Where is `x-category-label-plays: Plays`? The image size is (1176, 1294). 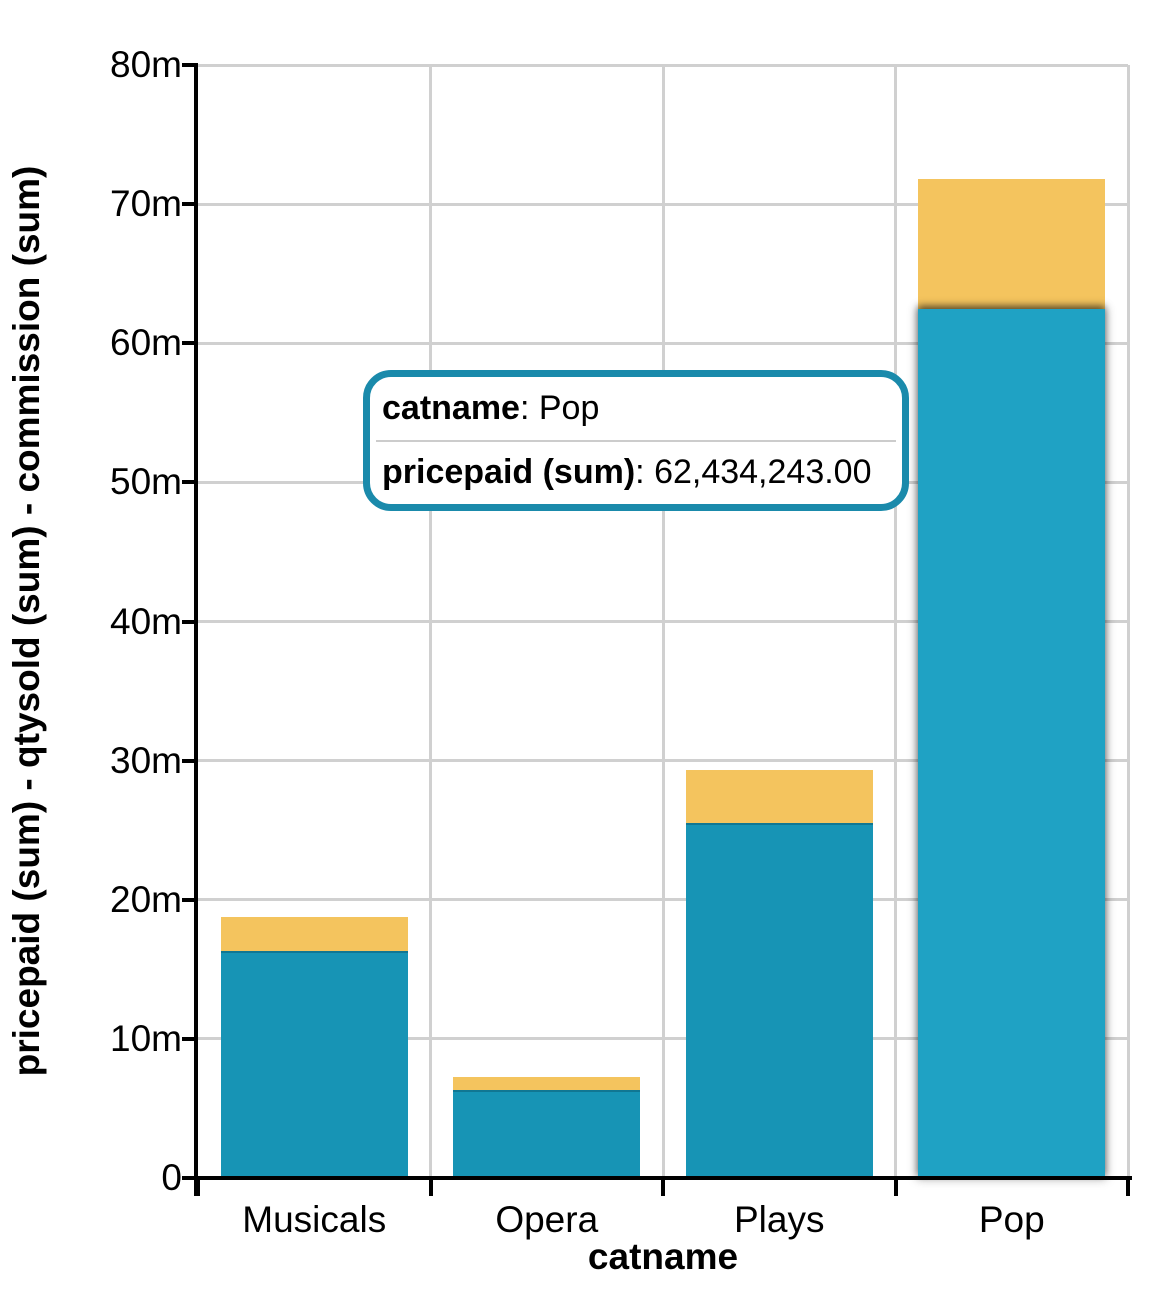
x-category-label-plays: Plays is located at coordinates (779, 1219).